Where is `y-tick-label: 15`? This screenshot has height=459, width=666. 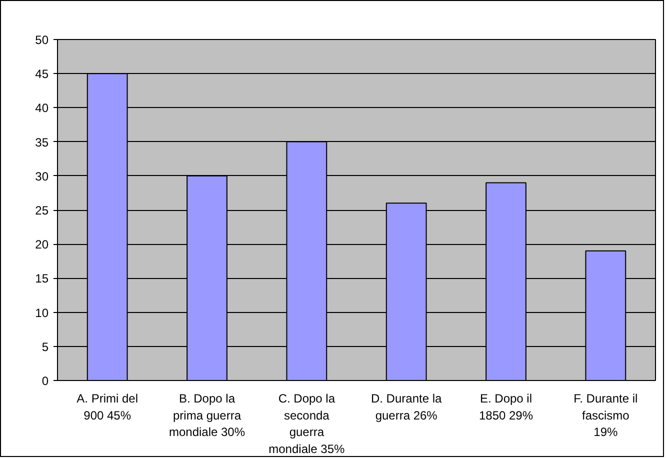
y-tick-label: 15 is located at coordinates (42, 279).